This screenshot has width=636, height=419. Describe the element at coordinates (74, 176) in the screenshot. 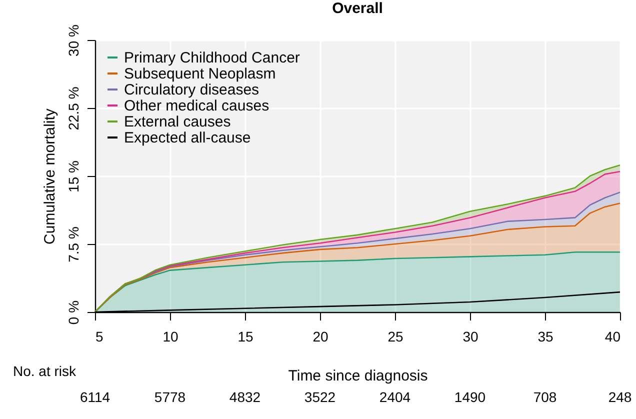

I see `y-tick-label: 15 %` at that location.